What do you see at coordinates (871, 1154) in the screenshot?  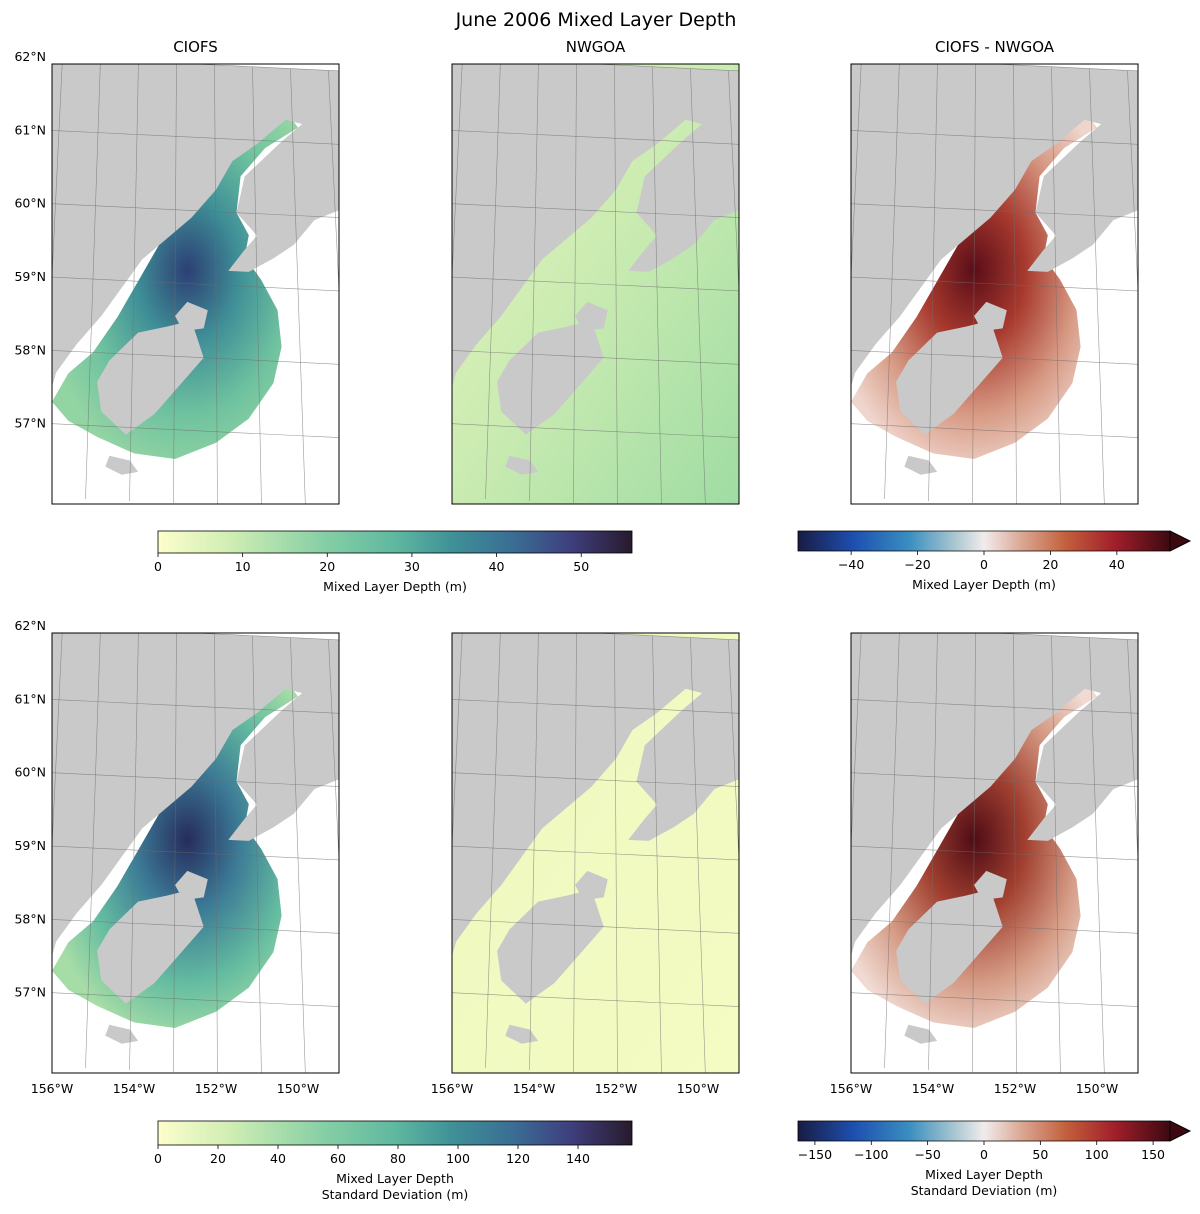 I see `colorbar-tick-label: −100` at bounding box center [871, 1154].